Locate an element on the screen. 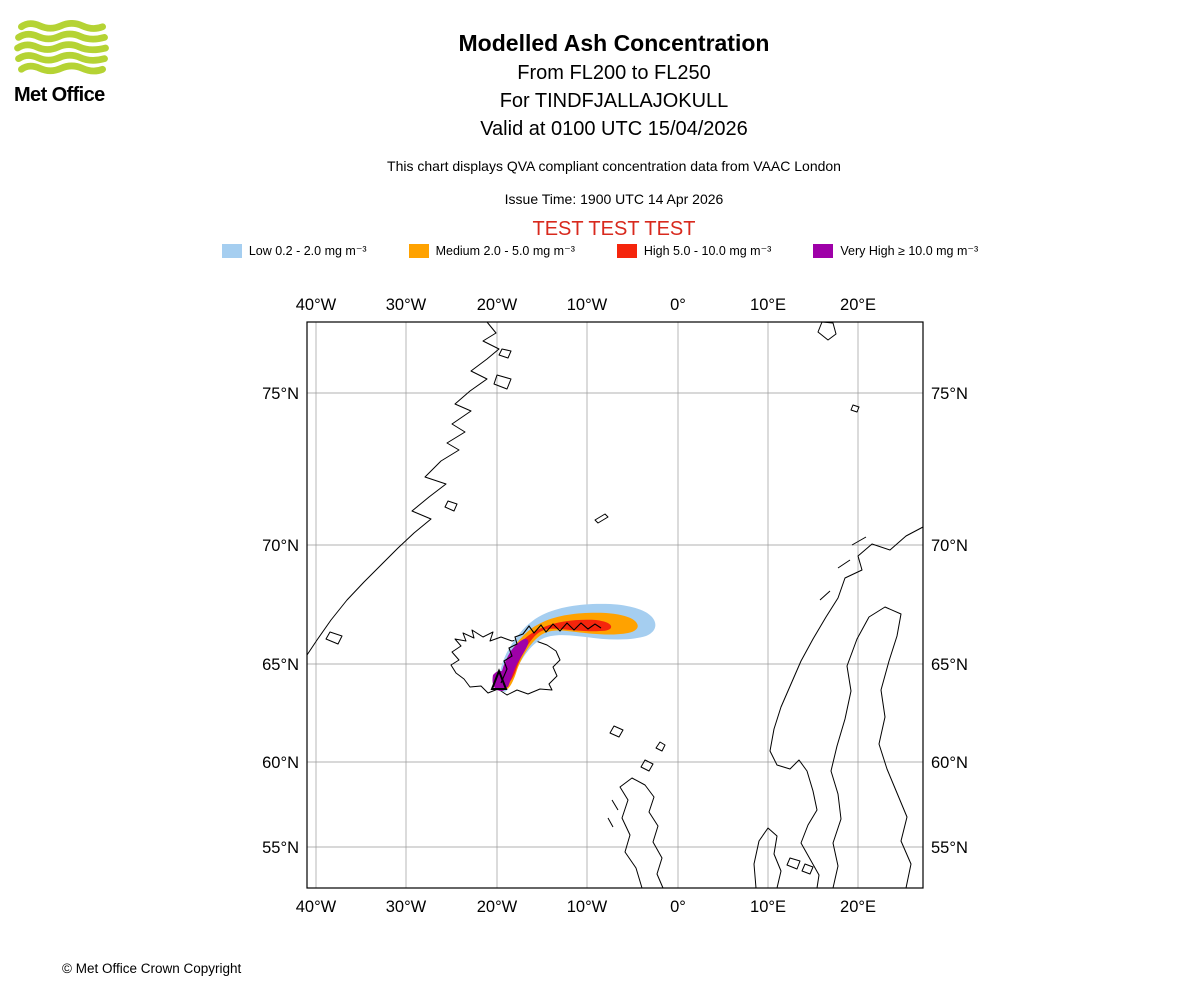 The image size is (1200, 1000). valid-time-line: Valid at 0100 UTC 15/04/2026 is located at coordinates (614, 129).